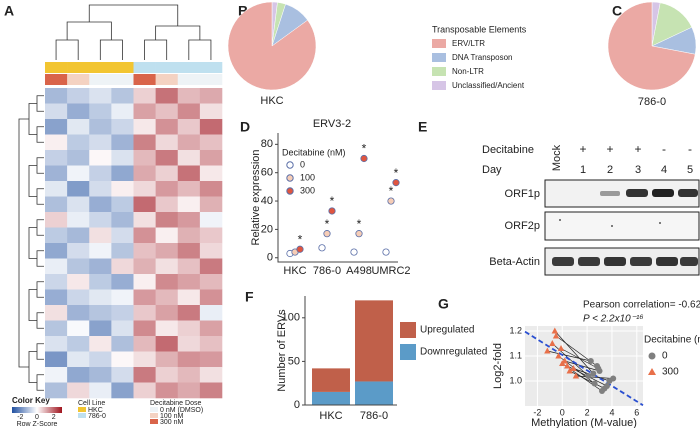 This screenshot has height=428, width=700. I want to click on pie-slice, so click(272, 46).